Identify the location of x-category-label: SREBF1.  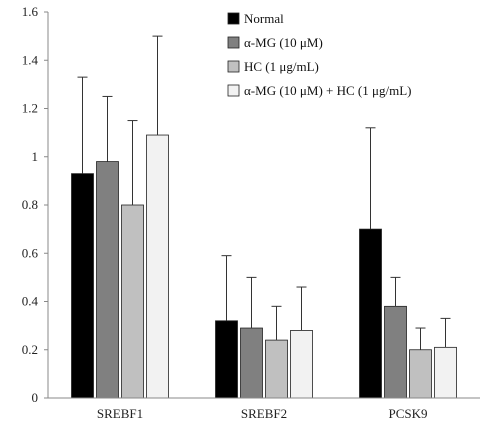
(120, 413).